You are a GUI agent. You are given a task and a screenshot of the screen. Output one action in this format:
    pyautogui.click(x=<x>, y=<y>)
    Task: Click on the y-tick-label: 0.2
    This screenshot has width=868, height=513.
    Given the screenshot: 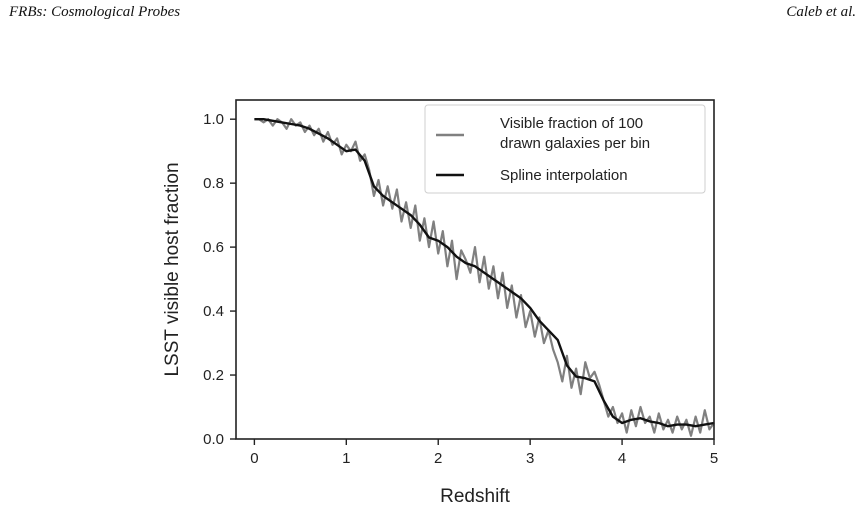 What is the action you would take?
    pyautogui.click(x=213, y=375)
    